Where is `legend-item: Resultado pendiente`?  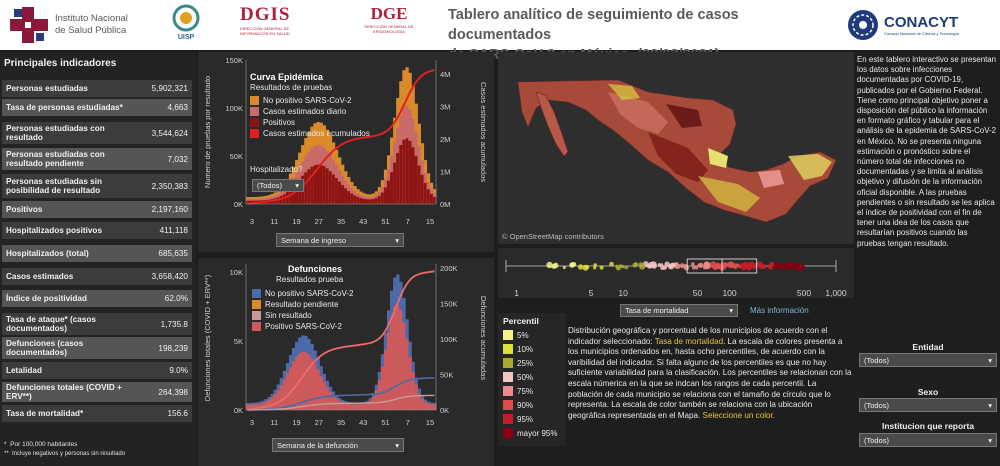 legend-item: Resultado pendiente is located at coordinates (302, 304).